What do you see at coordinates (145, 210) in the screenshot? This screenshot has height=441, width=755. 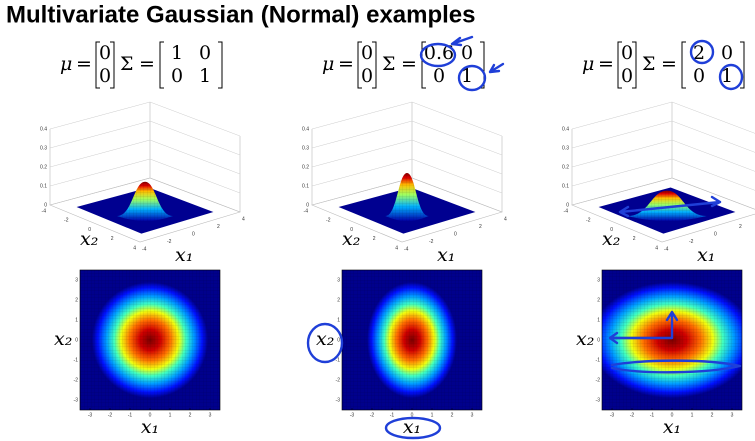 I see `floor` at bounding box center [145, 210].